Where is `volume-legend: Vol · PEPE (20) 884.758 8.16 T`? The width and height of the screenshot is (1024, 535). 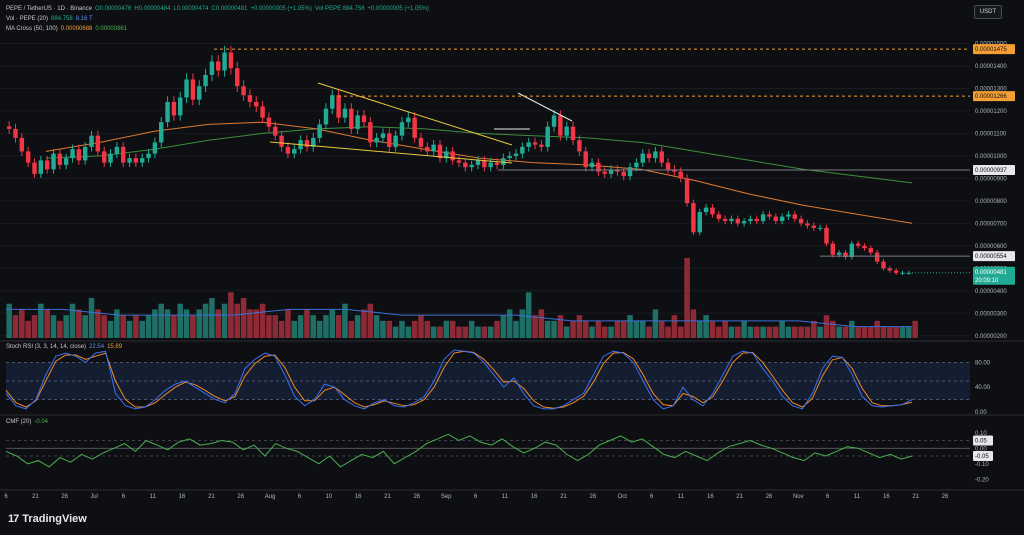 volume-legend: Vol · PEPE (20) 884.758 8.16 T is located at coordinates (51, 19).